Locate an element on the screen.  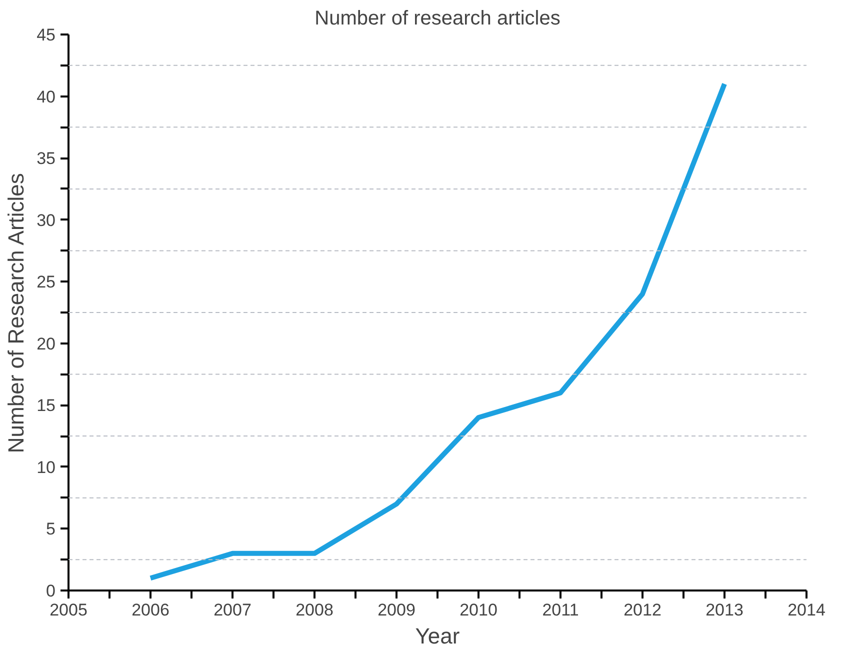
x-axis-title: Year is located at coordinates (437, 636).